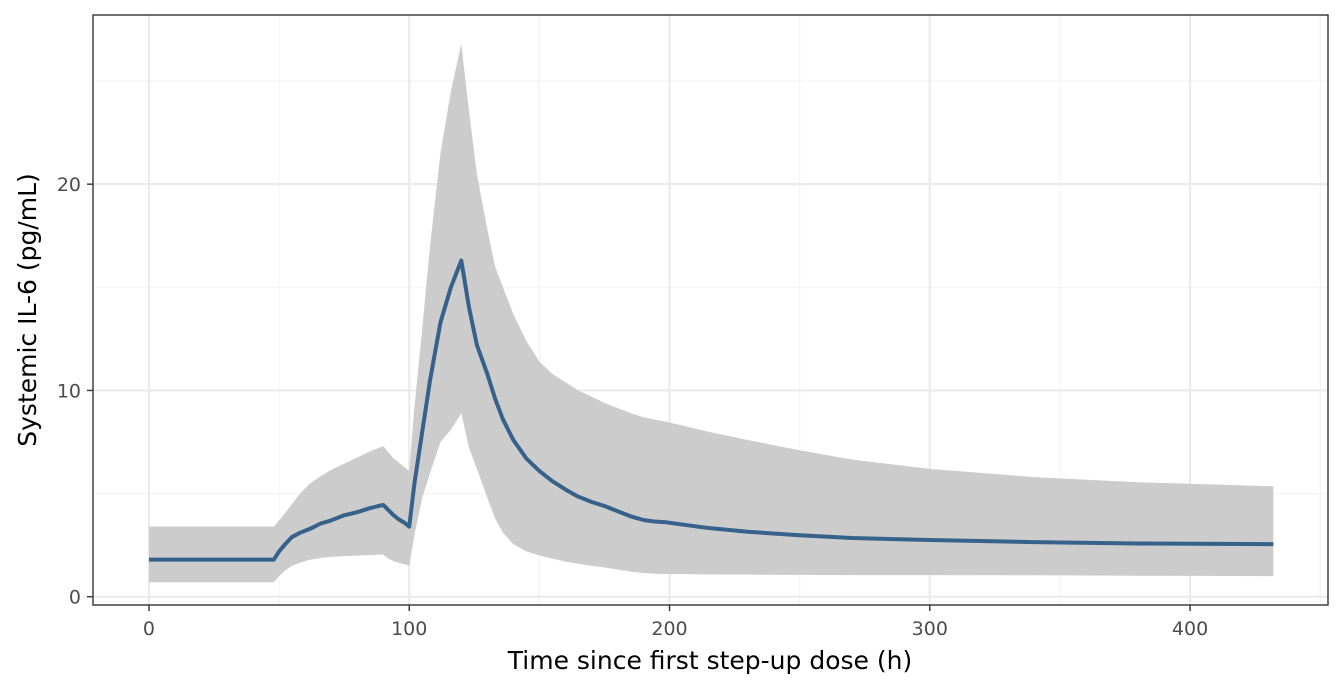  What do you see at coordinates (669, 629) in the screenshot?
I see `x-tick-label: 200` at bounding box center [669, 629].